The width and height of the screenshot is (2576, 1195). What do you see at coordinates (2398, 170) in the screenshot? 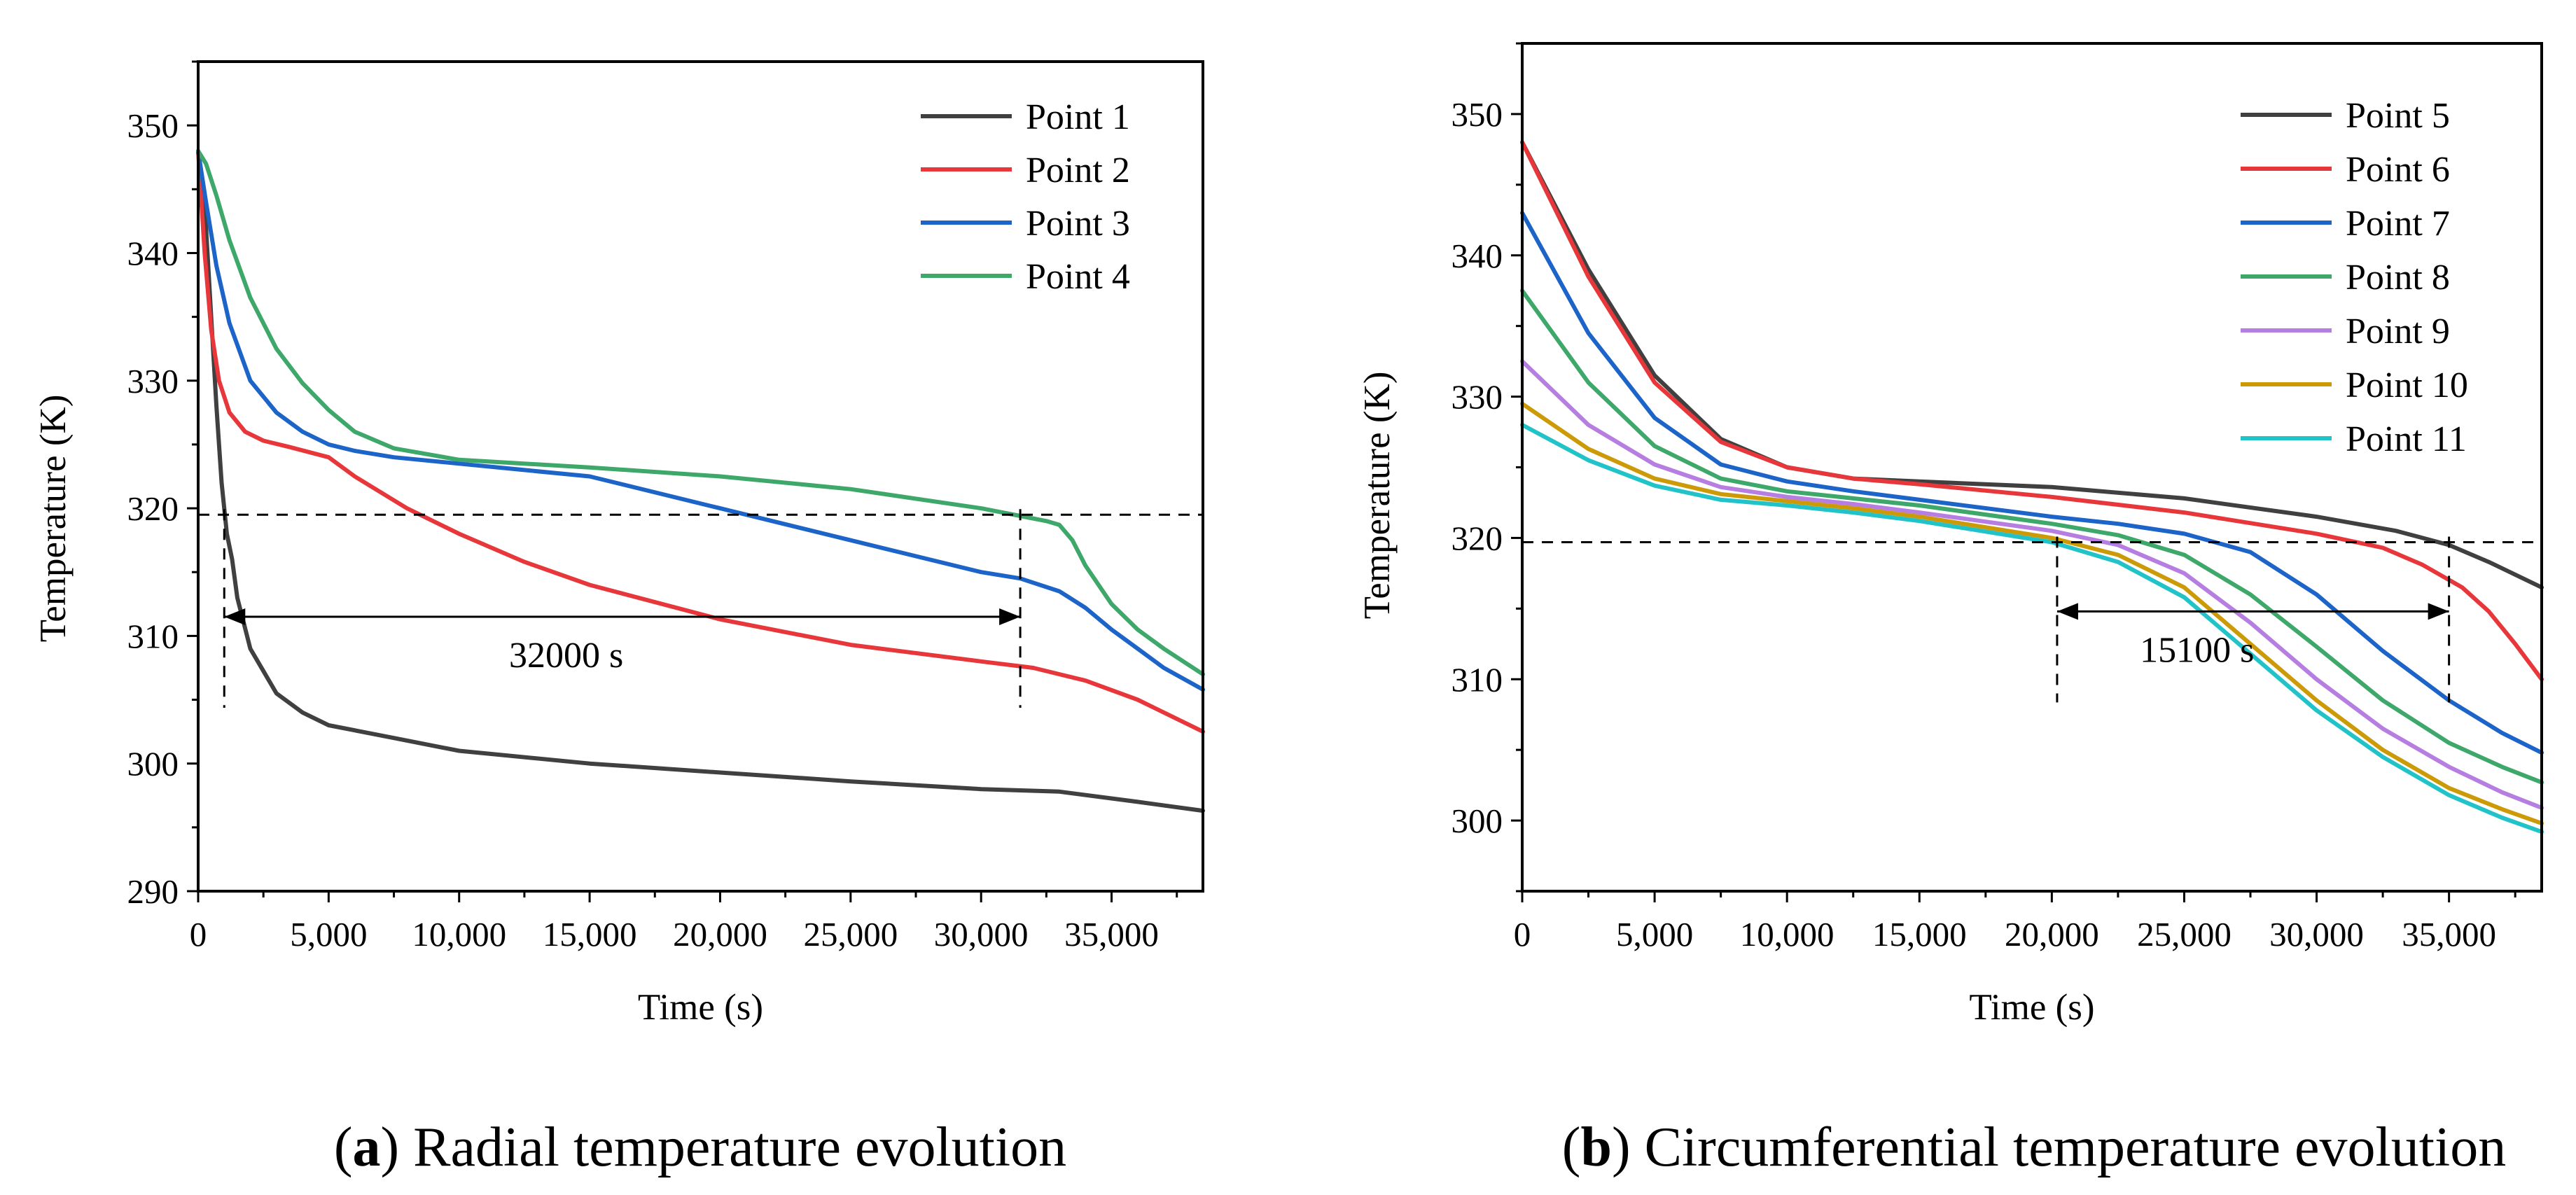
I see `panel-b-legend-label-2: Point 6` at bounding box center [2398, 170].